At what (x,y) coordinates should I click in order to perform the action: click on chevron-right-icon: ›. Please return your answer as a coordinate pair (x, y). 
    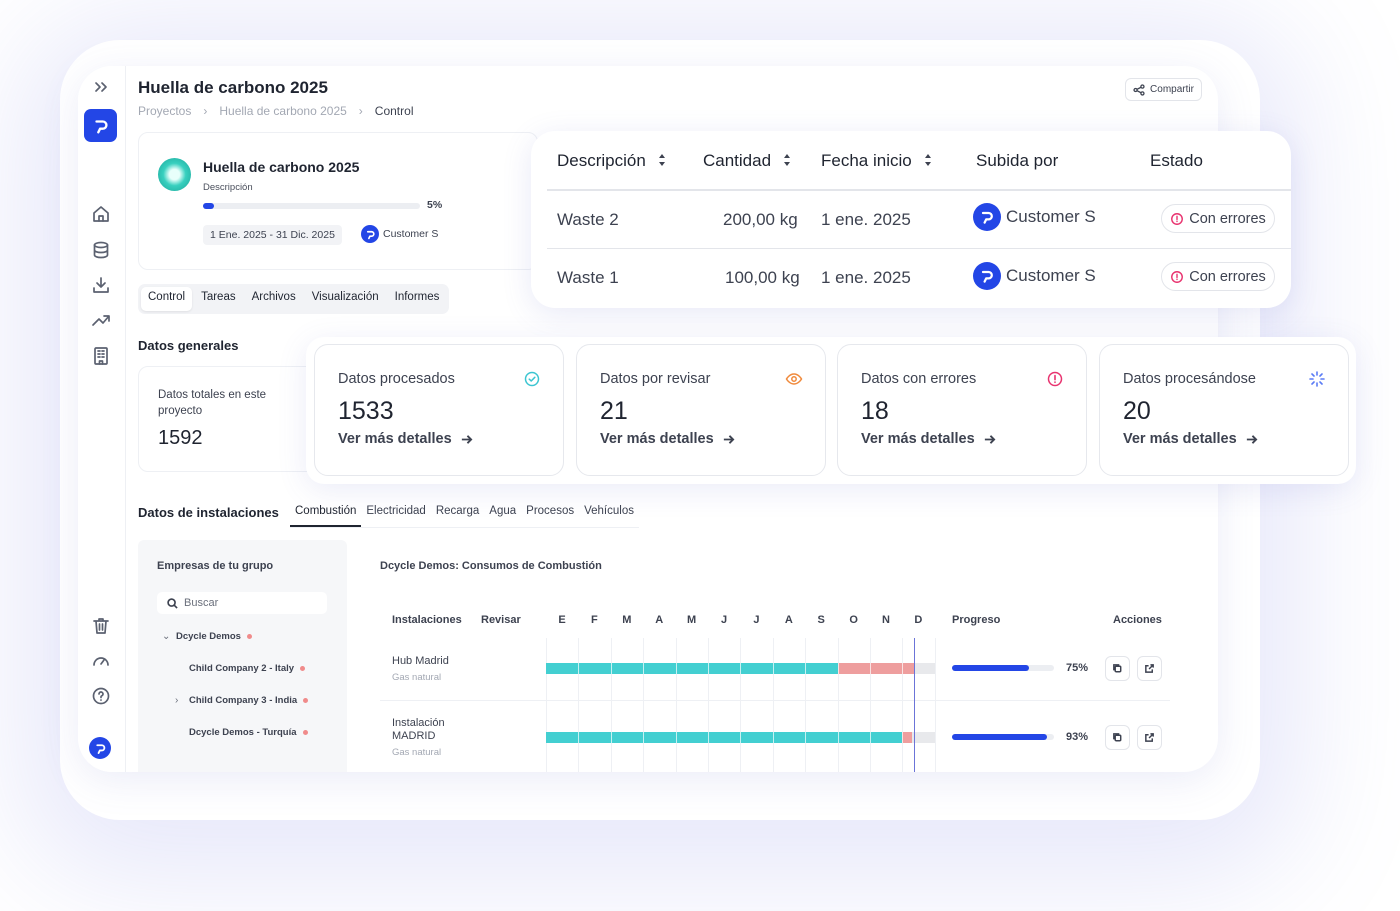
    Looking at the image, I should click on (177, 700).